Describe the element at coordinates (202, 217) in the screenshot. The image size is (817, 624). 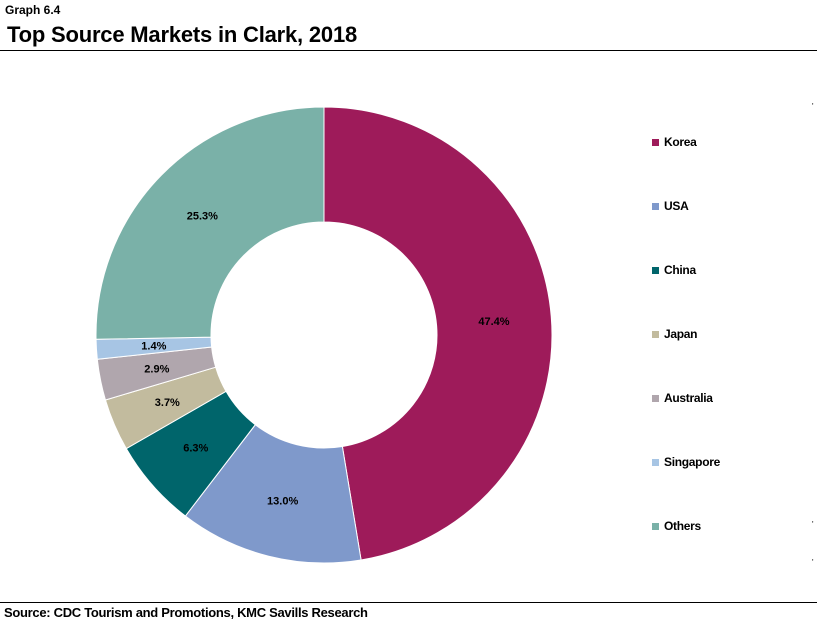
I see `data-label-others: 25.3%` at that location.